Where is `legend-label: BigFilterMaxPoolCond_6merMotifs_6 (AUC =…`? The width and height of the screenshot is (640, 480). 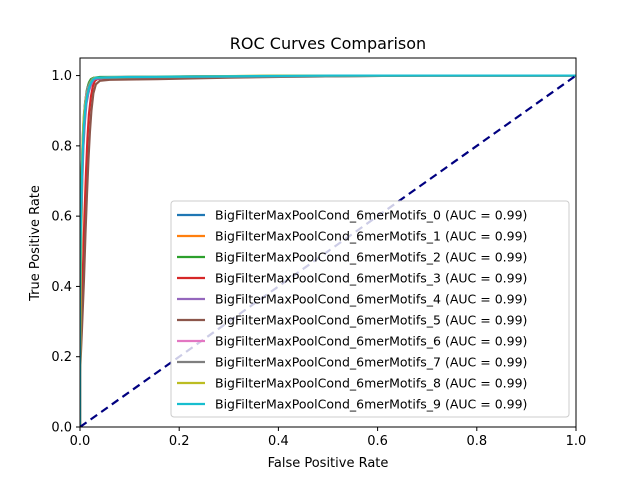
legend-label: BigFilterMaxPoolCond_6merMotifs_6 (AUC =… is located at coordinates (371, 341).